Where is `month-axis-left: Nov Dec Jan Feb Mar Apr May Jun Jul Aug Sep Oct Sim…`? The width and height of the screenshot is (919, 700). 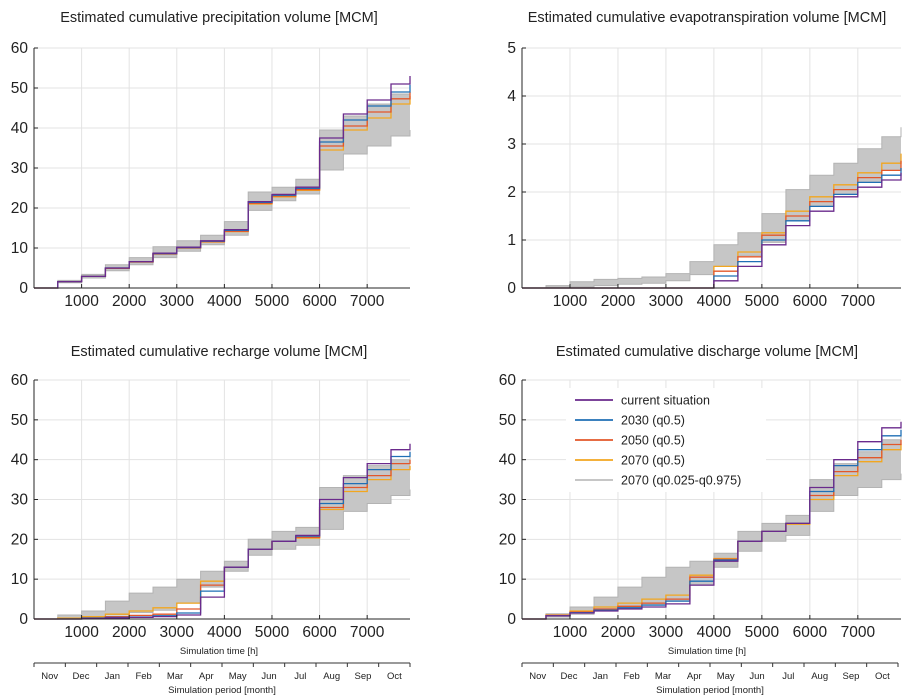
month-axis-left: Nov Dec Jan Feb Mar Apr May Jun Jul Aug Sep Oct Sim… is located at coordinates (222, 679).